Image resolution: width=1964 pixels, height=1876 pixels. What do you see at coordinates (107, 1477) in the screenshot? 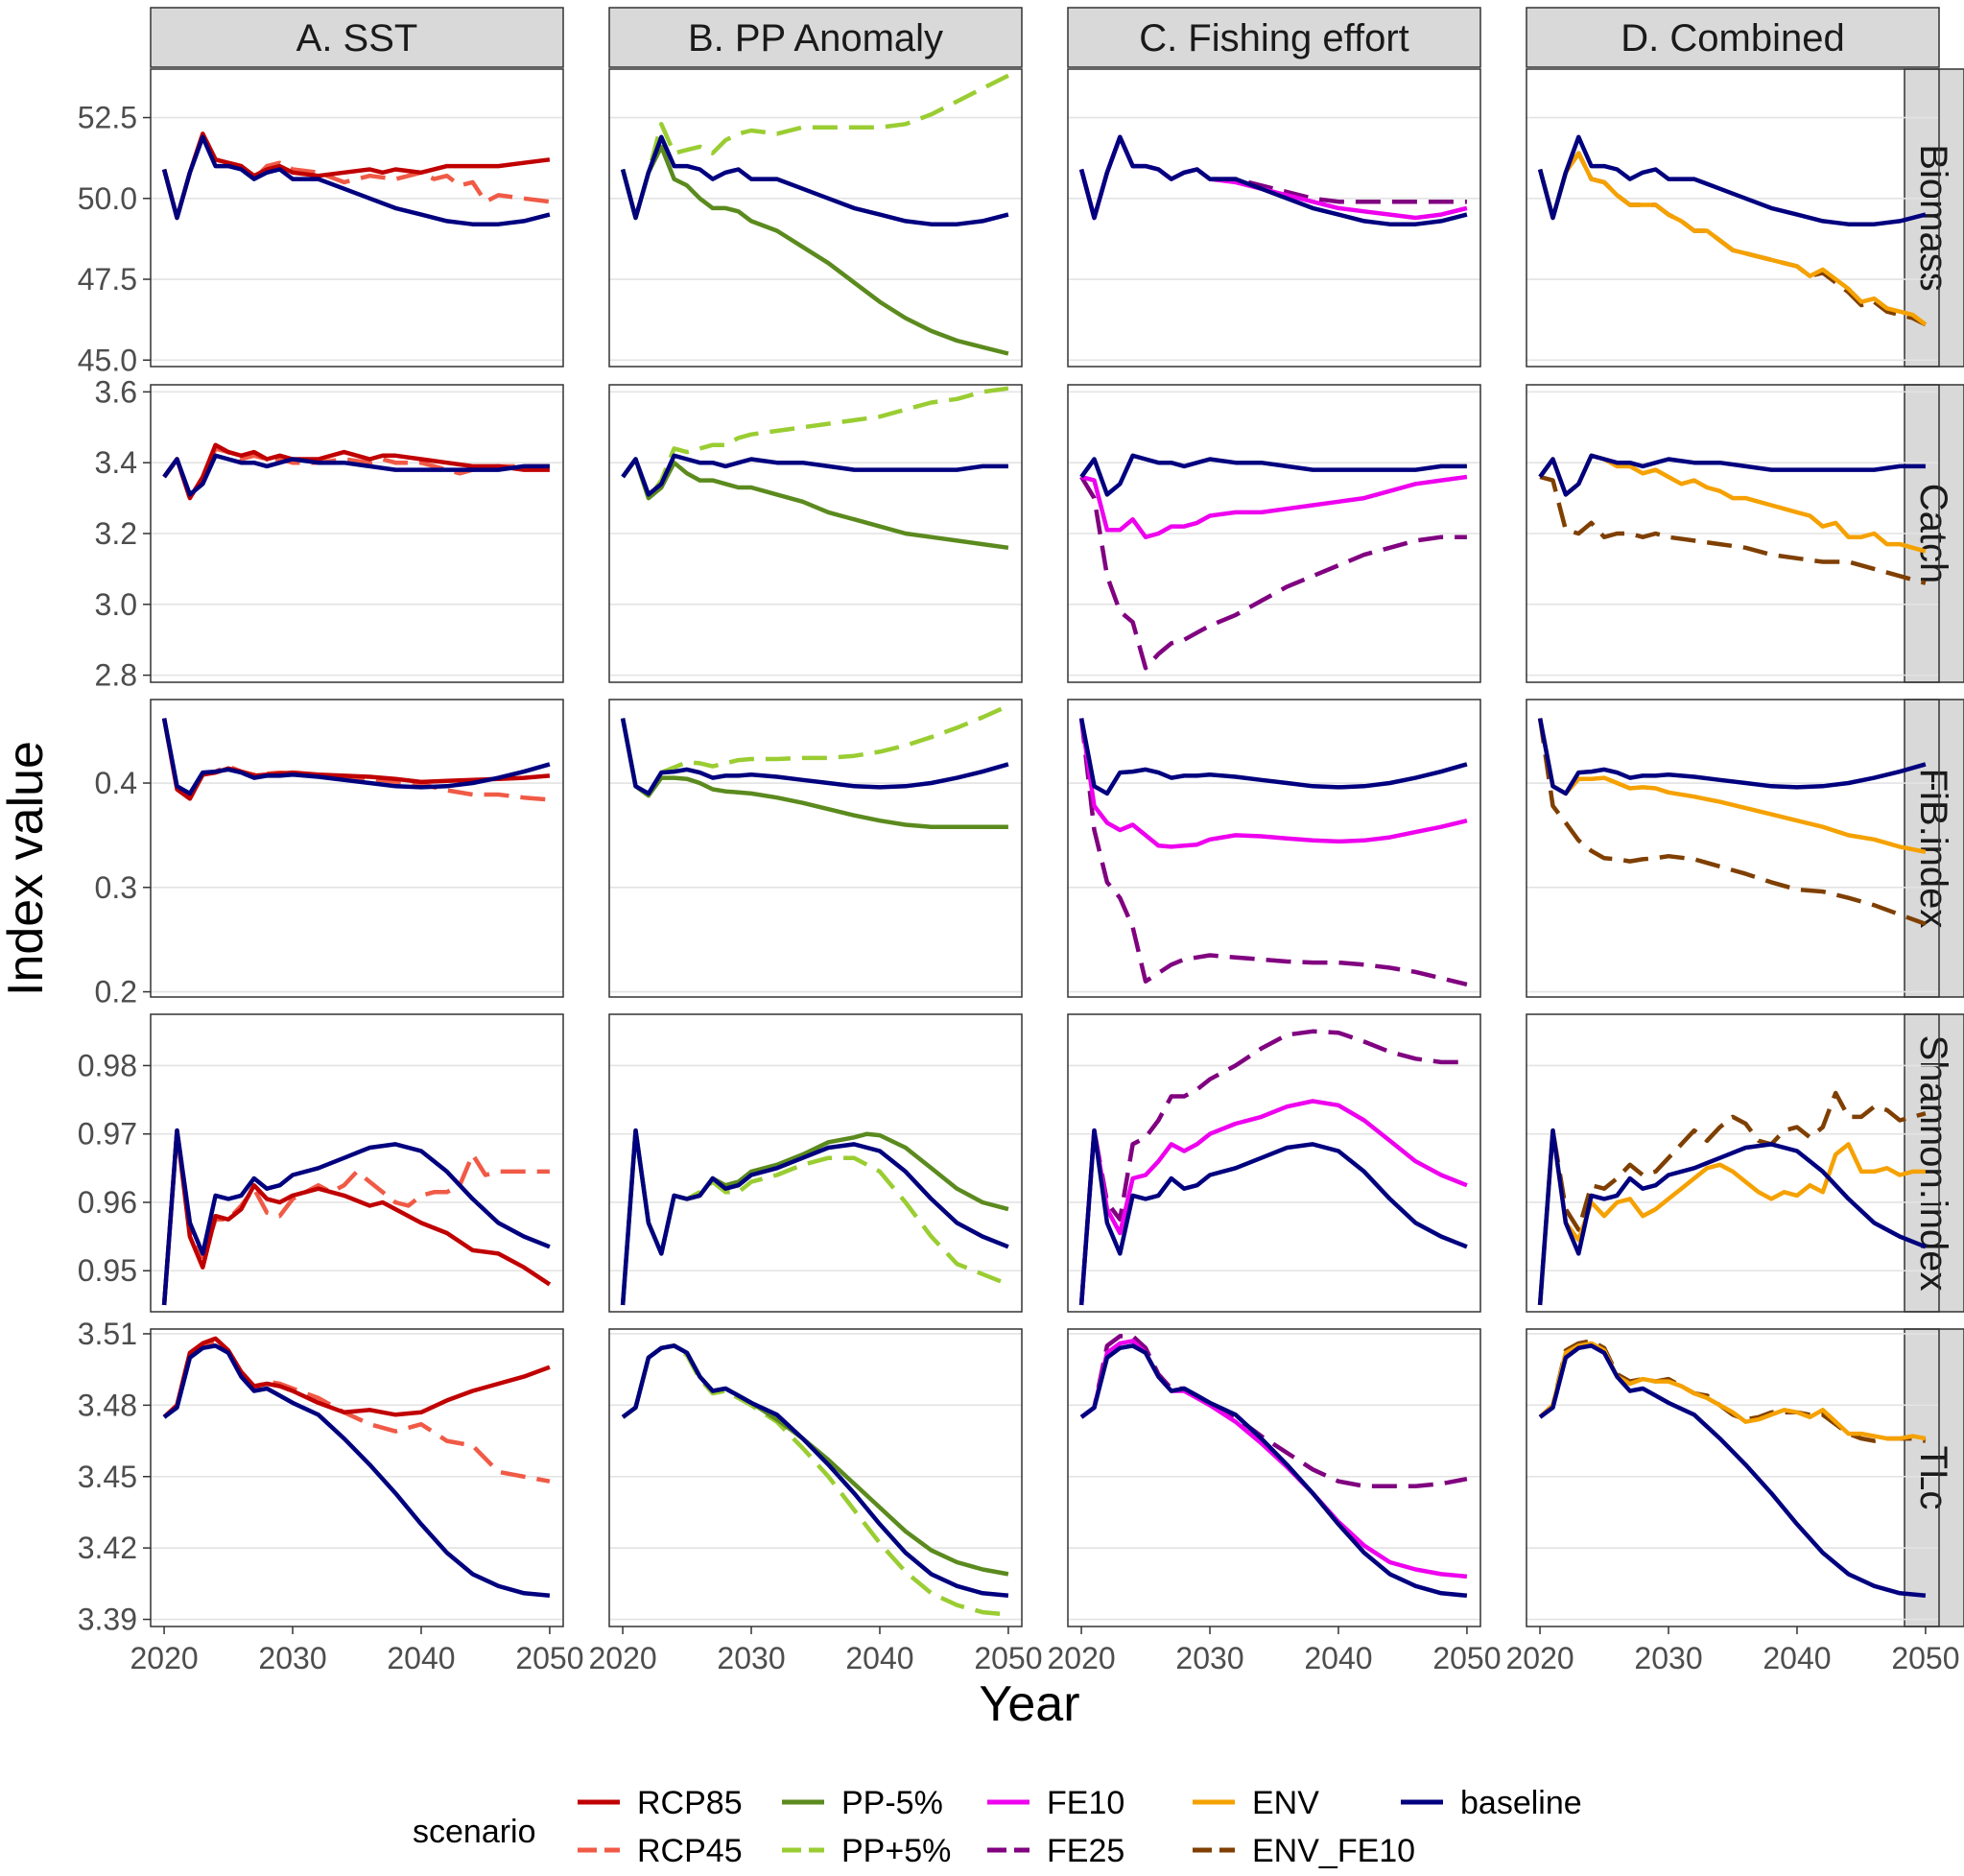
I see `y-tick-label: 3.45` at bounding box center [107, 1477].